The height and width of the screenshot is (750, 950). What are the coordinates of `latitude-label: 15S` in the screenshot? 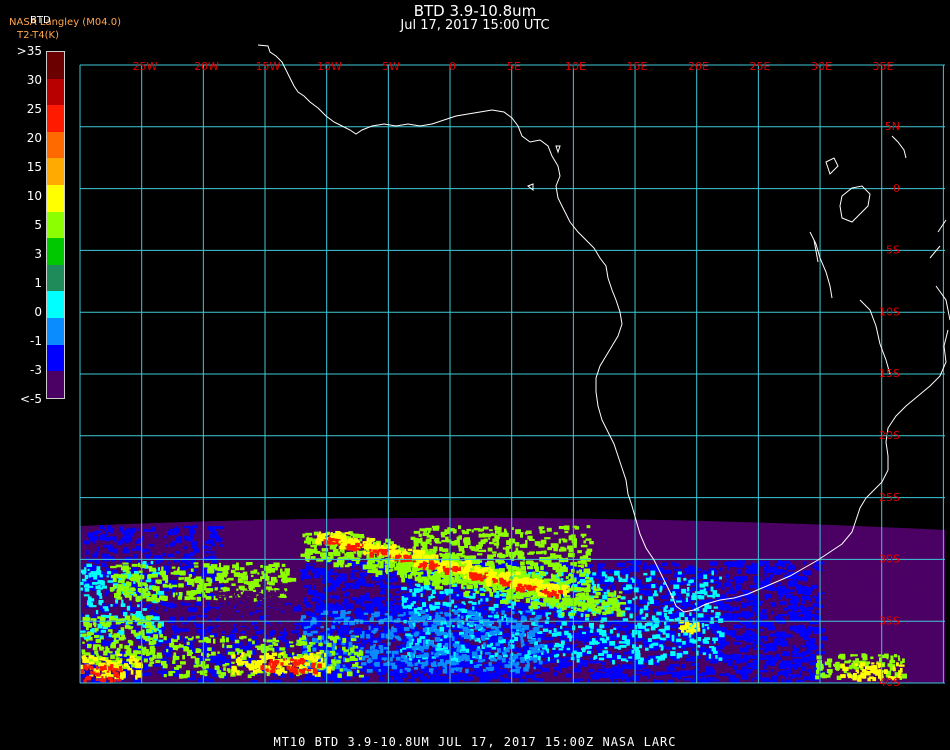 It's located at (889, 373).